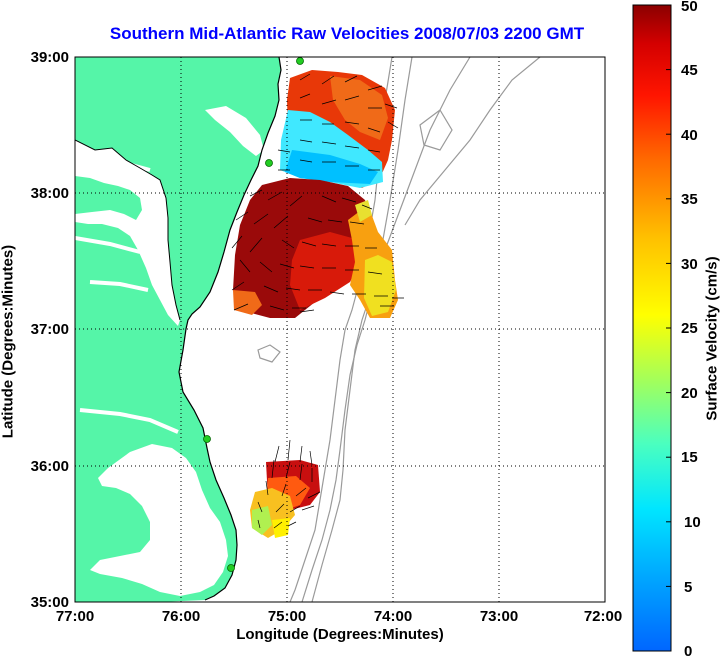  I want to click on x-tick-label: 72:00, so click(603, 616).